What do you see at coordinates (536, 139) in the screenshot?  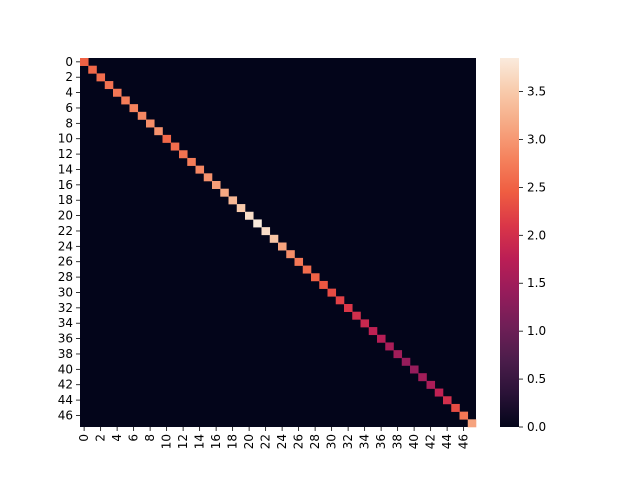 I see `colorbar-tick-label: 3.0` at bounding box center [536, 139].